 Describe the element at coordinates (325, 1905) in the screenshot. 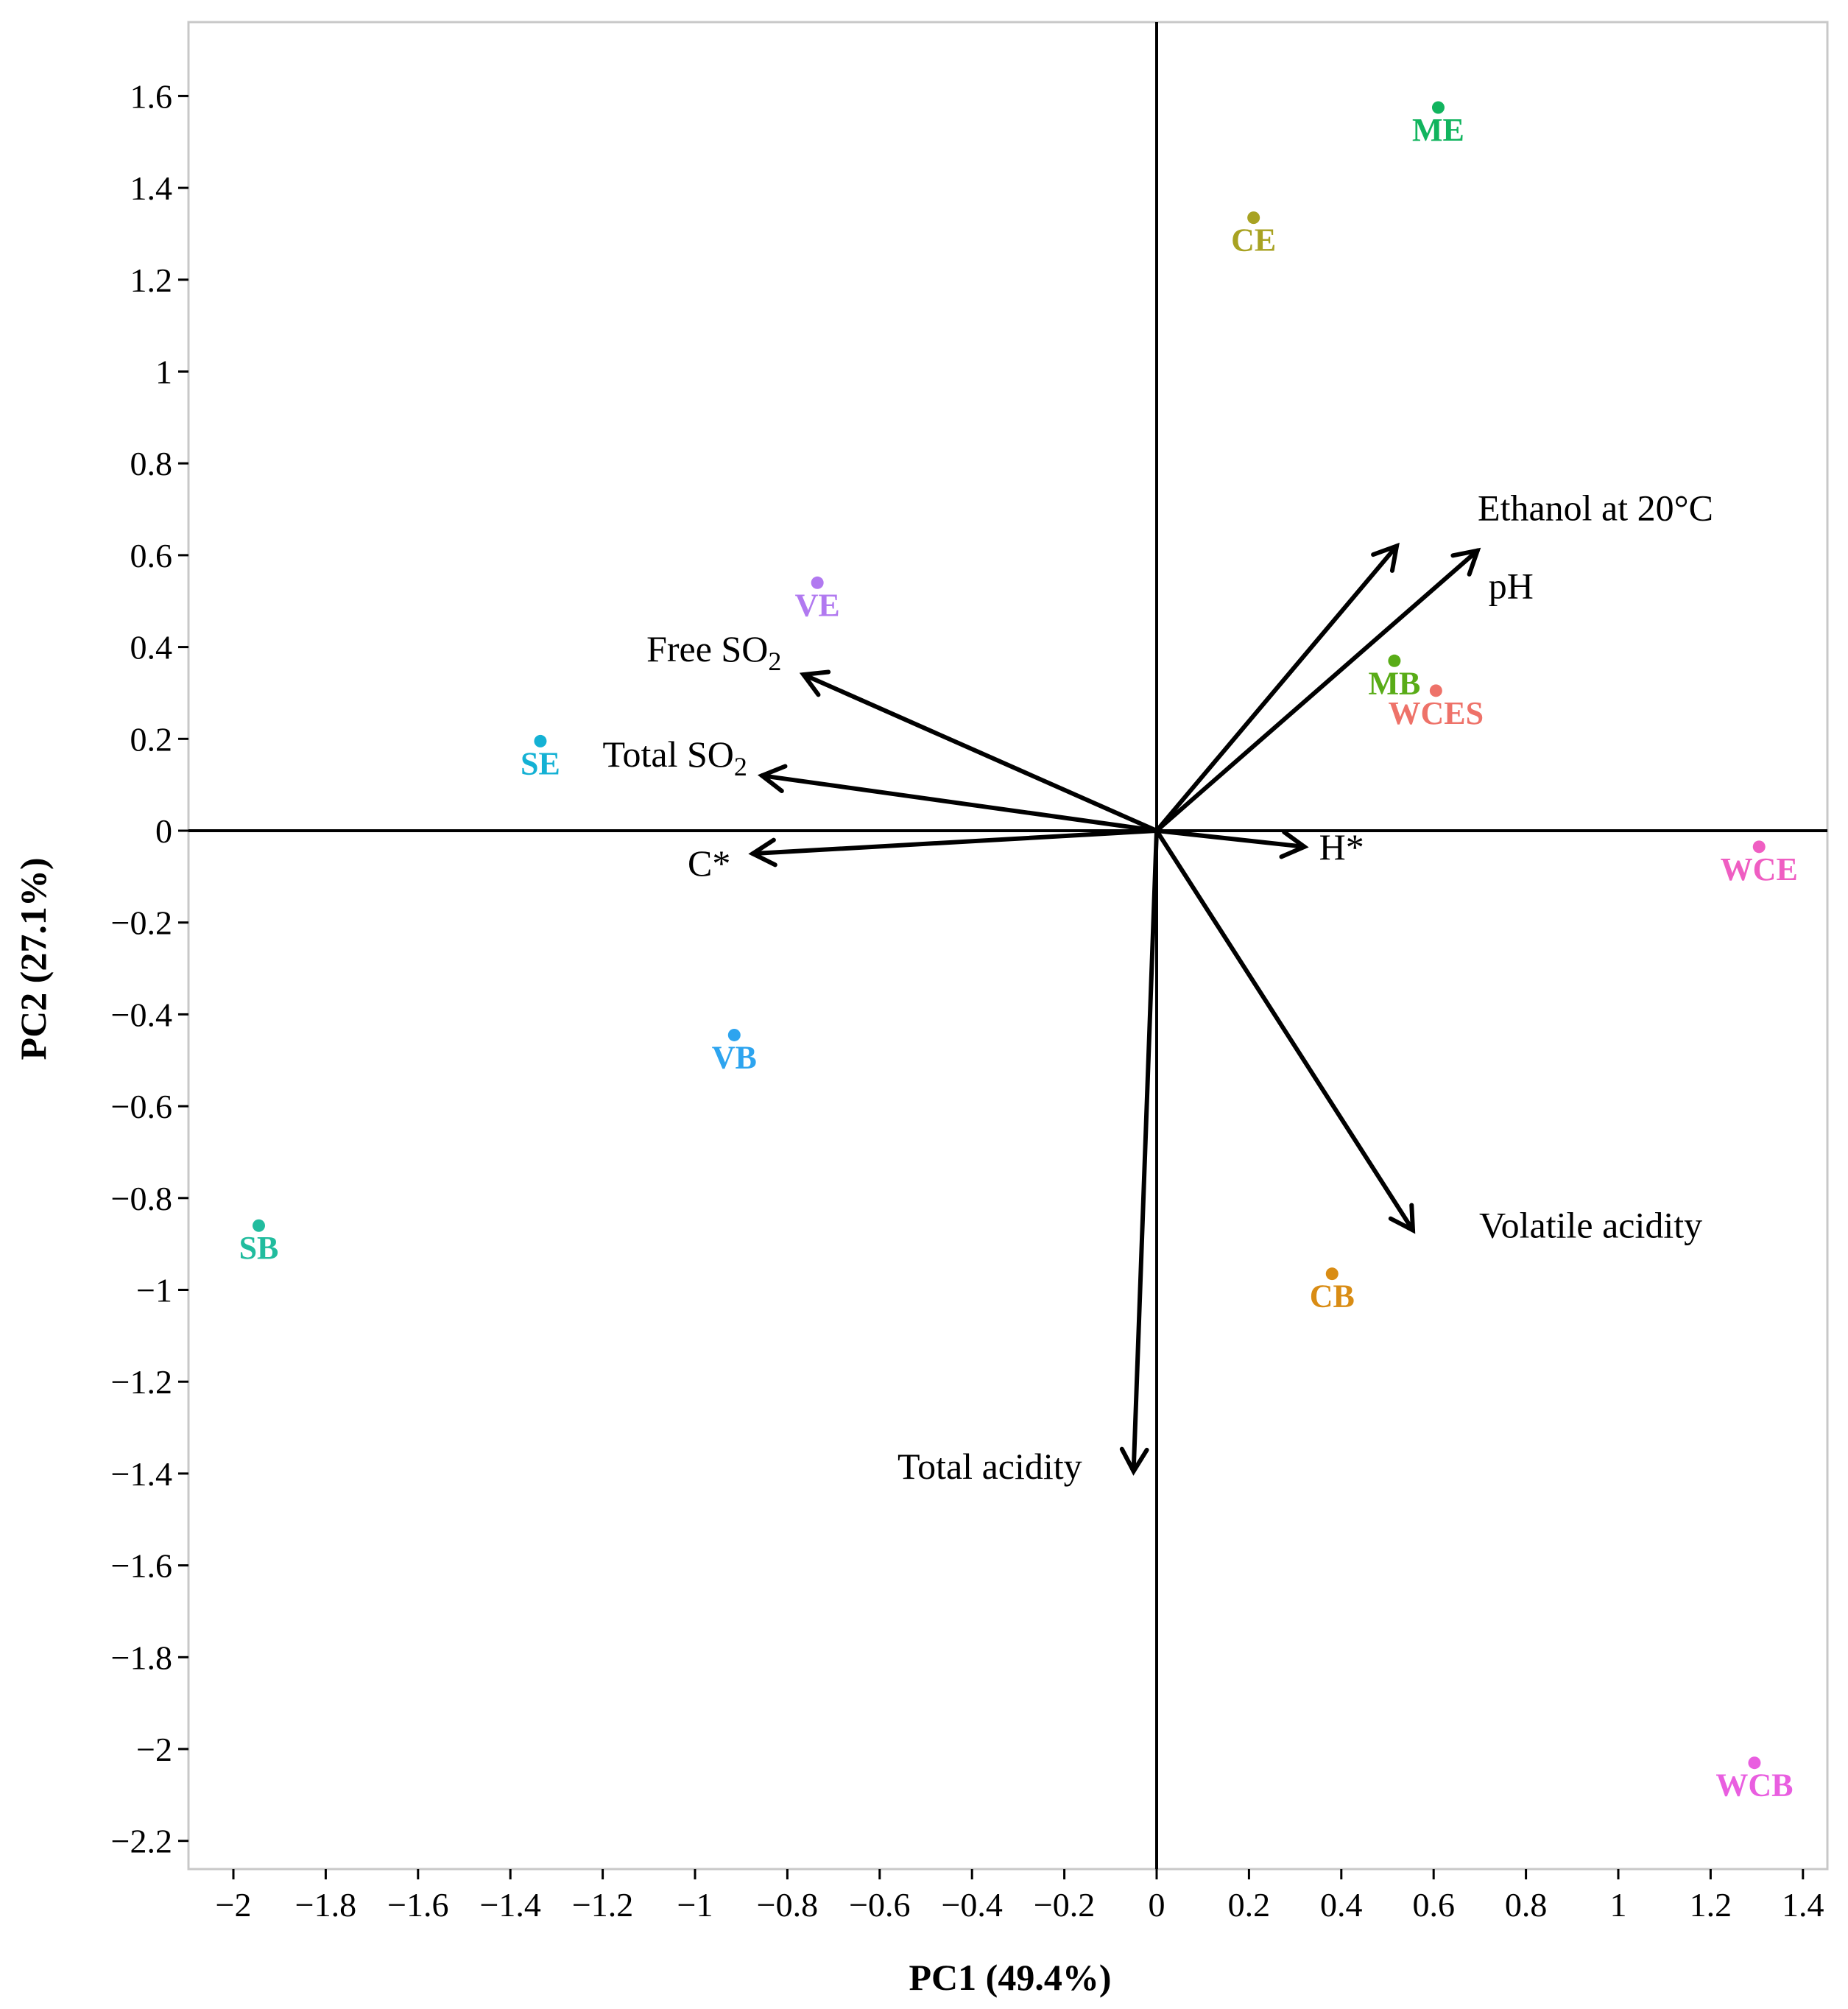

I see `x-tick-label: −1.8` at that location.